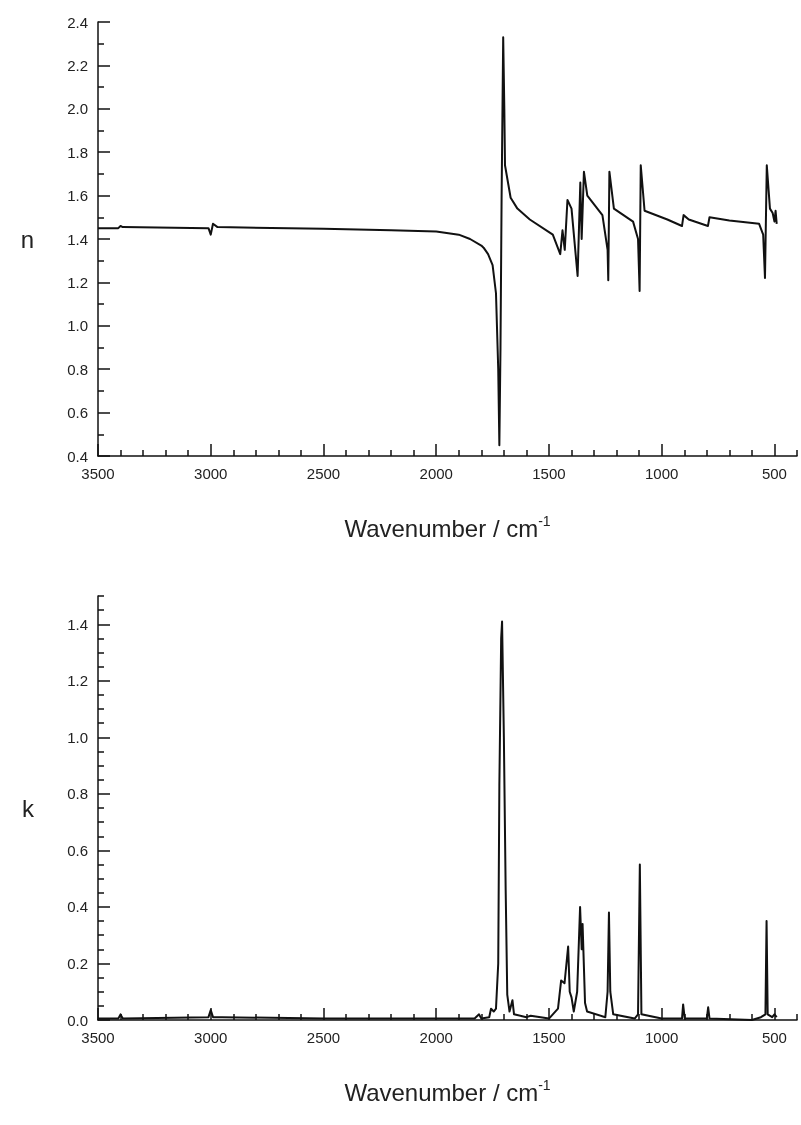  I want to click on y-axis-title: n, so click(27, 239).